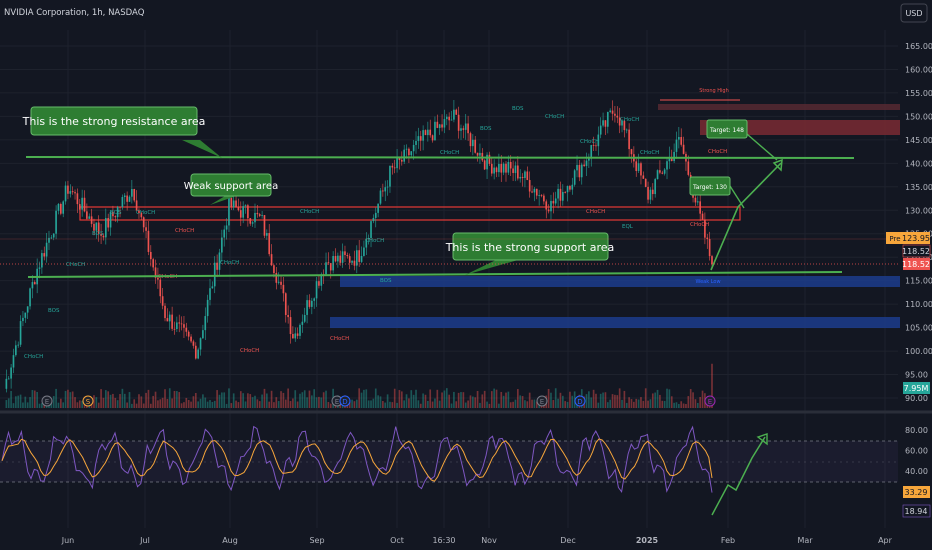 Image resolution: width=932 pixels, height=550 pixels. I want to click on price-tick-label: 150.00, so click(918, 116).